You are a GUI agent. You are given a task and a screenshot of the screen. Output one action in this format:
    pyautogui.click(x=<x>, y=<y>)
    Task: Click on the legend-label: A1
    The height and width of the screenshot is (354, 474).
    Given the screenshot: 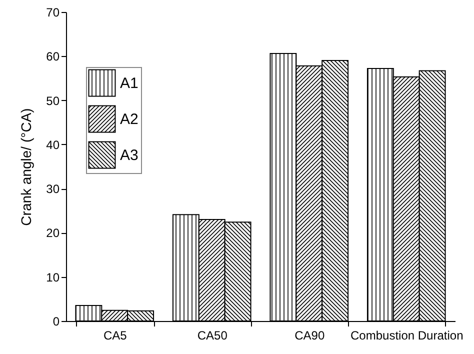 What is the action you would take?
    pyautogui.click(x=129, y=83)
    